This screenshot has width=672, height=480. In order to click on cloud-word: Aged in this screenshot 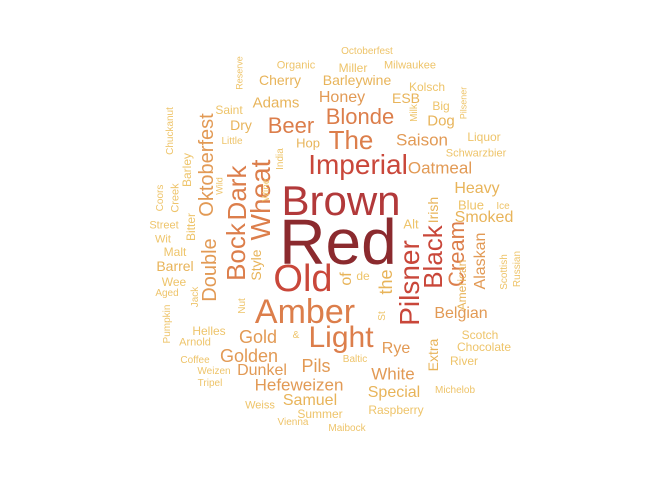, I will do `click(167, 293)`.